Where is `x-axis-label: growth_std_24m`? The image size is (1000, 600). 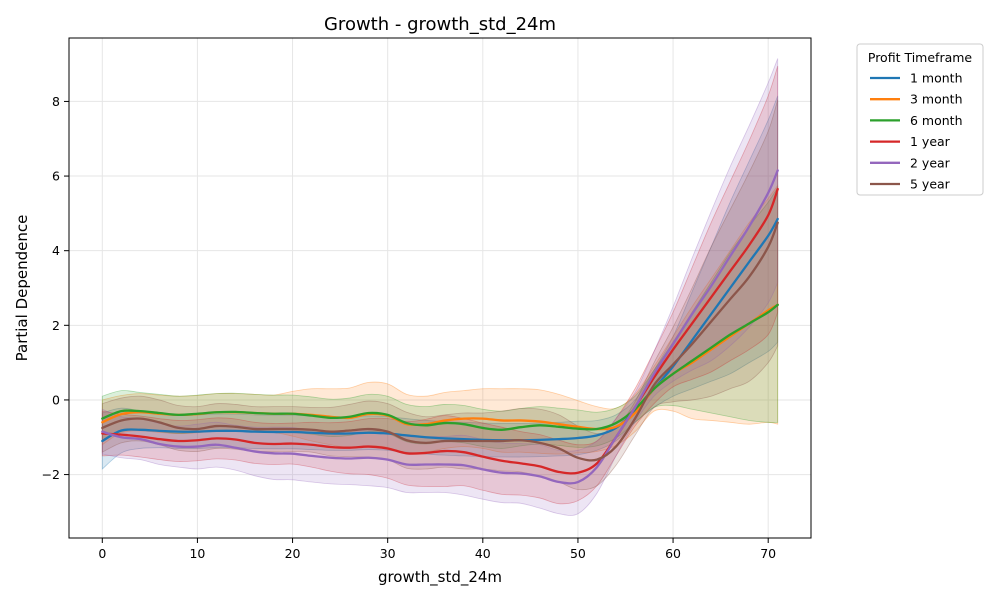 x-axis-label: growth_std_24m is located at coordinates (440, 577).